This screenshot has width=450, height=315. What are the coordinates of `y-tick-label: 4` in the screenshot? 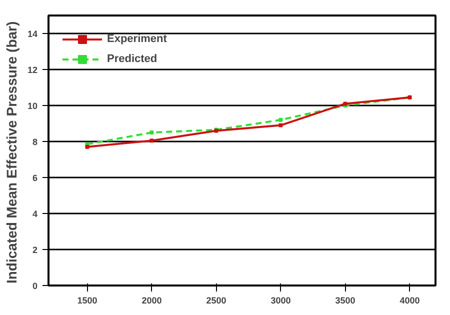 It's located at (35, 214).